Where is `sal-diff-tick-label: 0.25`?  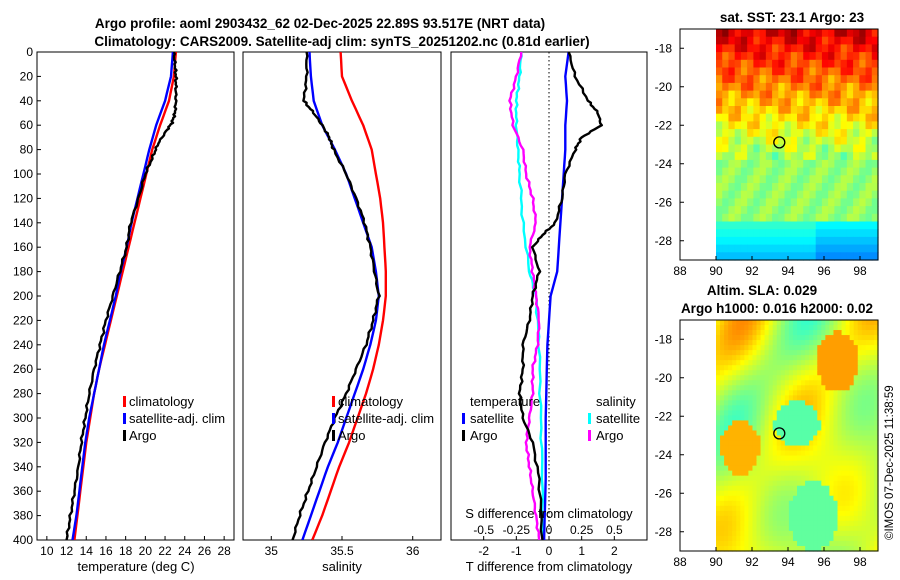 sal-diff-tick-label: 0.25 is located at coordinates (582, 530).